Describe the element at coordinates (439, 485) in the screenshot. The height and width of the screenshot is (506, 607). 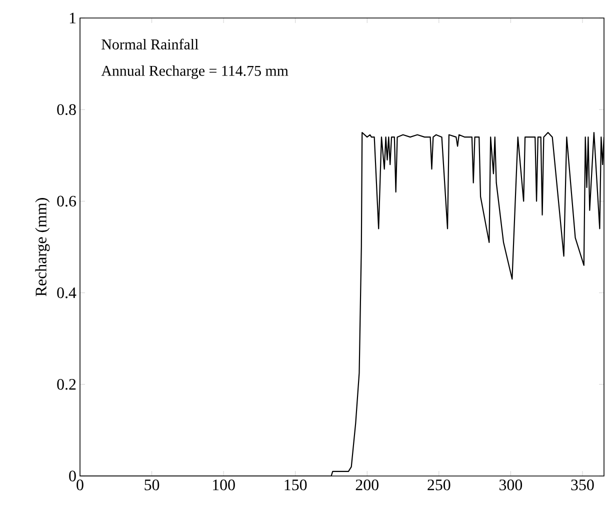
I see `x-tick-label: 250` at that location.